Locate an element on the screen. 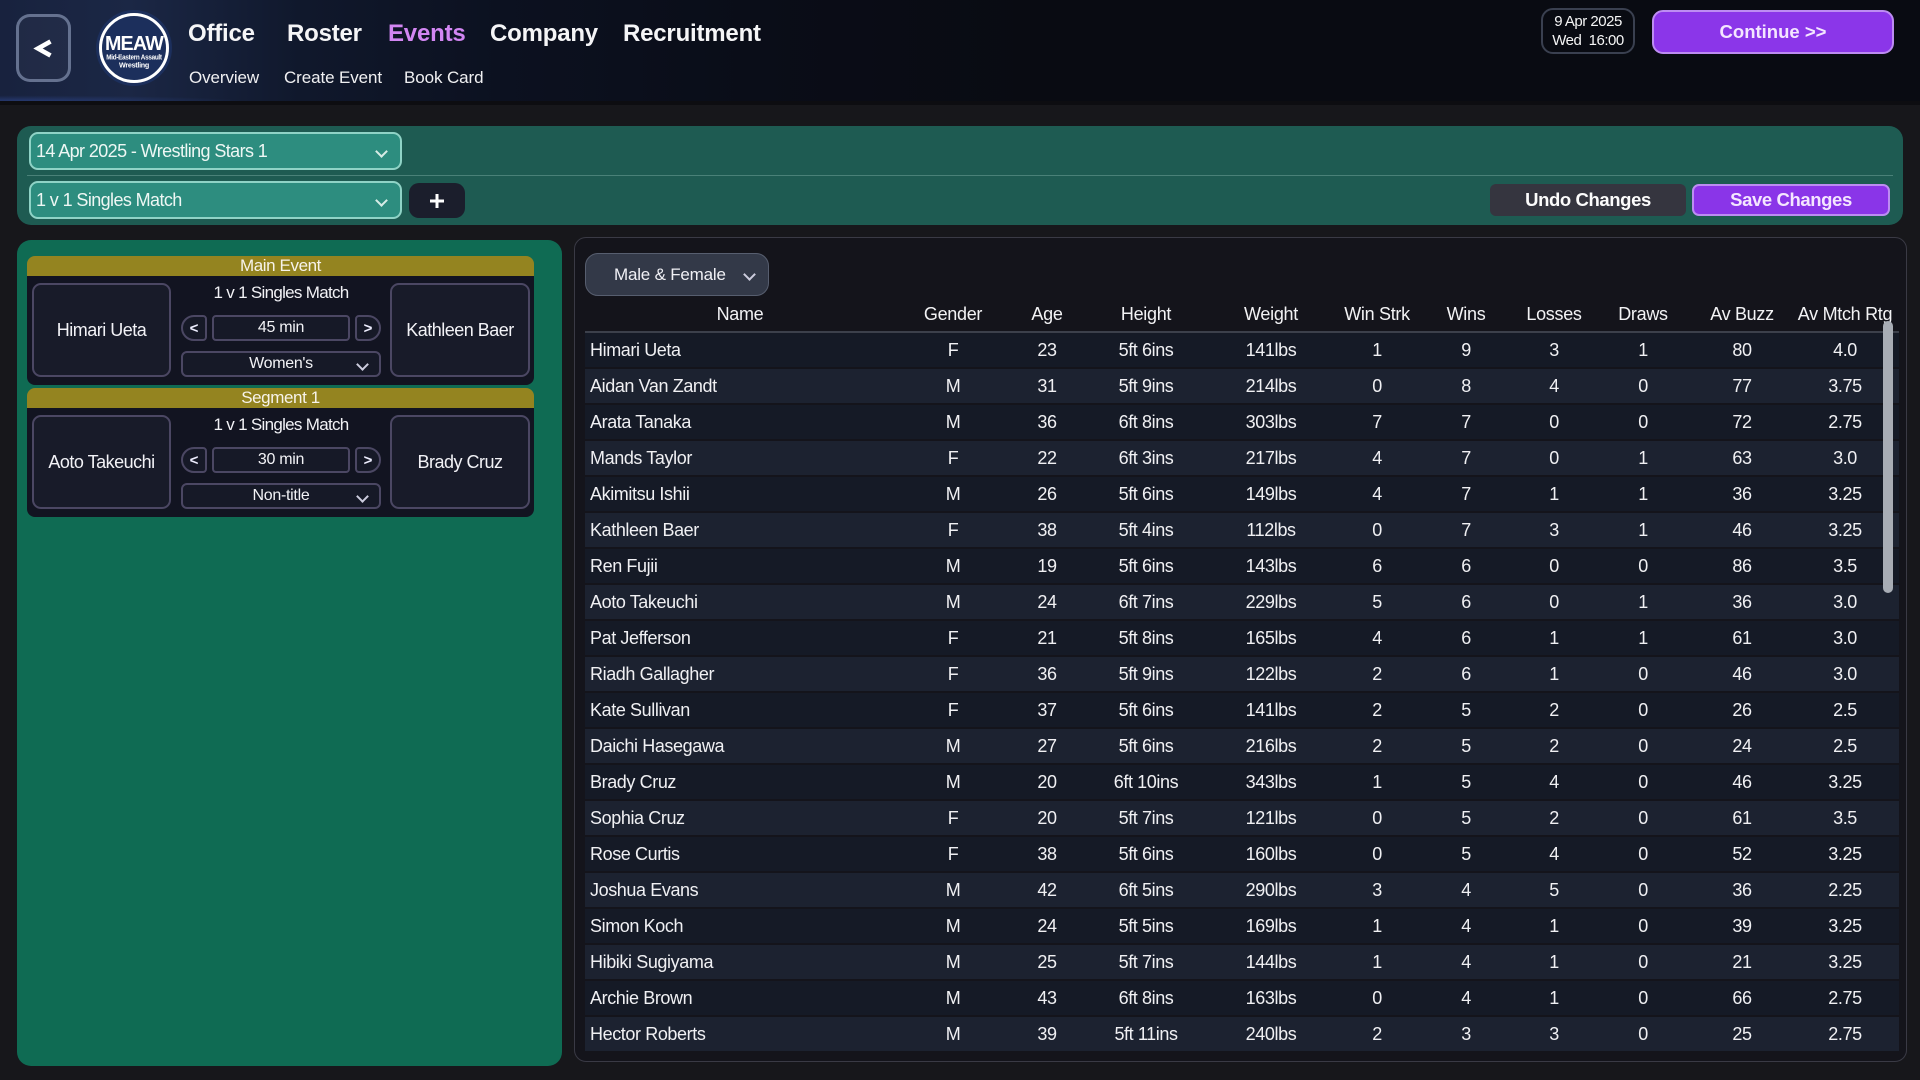  svg-text: MEAW is located at coordinates (134, 44).